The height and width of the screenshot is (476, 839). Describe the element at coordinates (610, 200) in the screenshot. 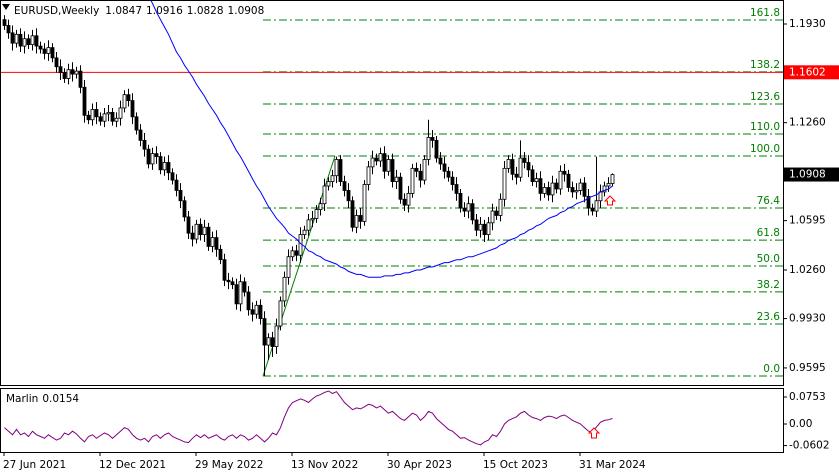

I see `signal-arrow` at that location.